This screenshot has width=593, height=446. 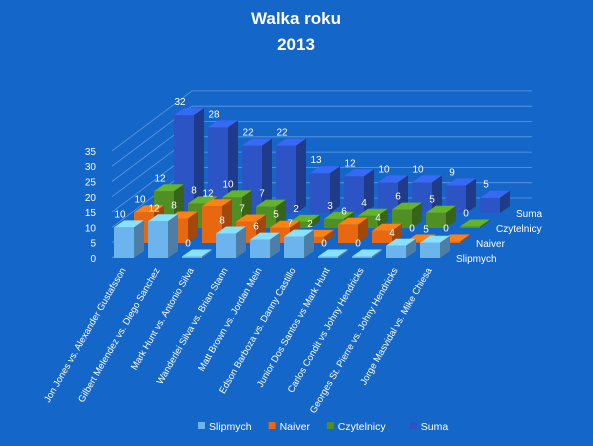 I want to click on data-label: 3, so click(x=330, y=206).